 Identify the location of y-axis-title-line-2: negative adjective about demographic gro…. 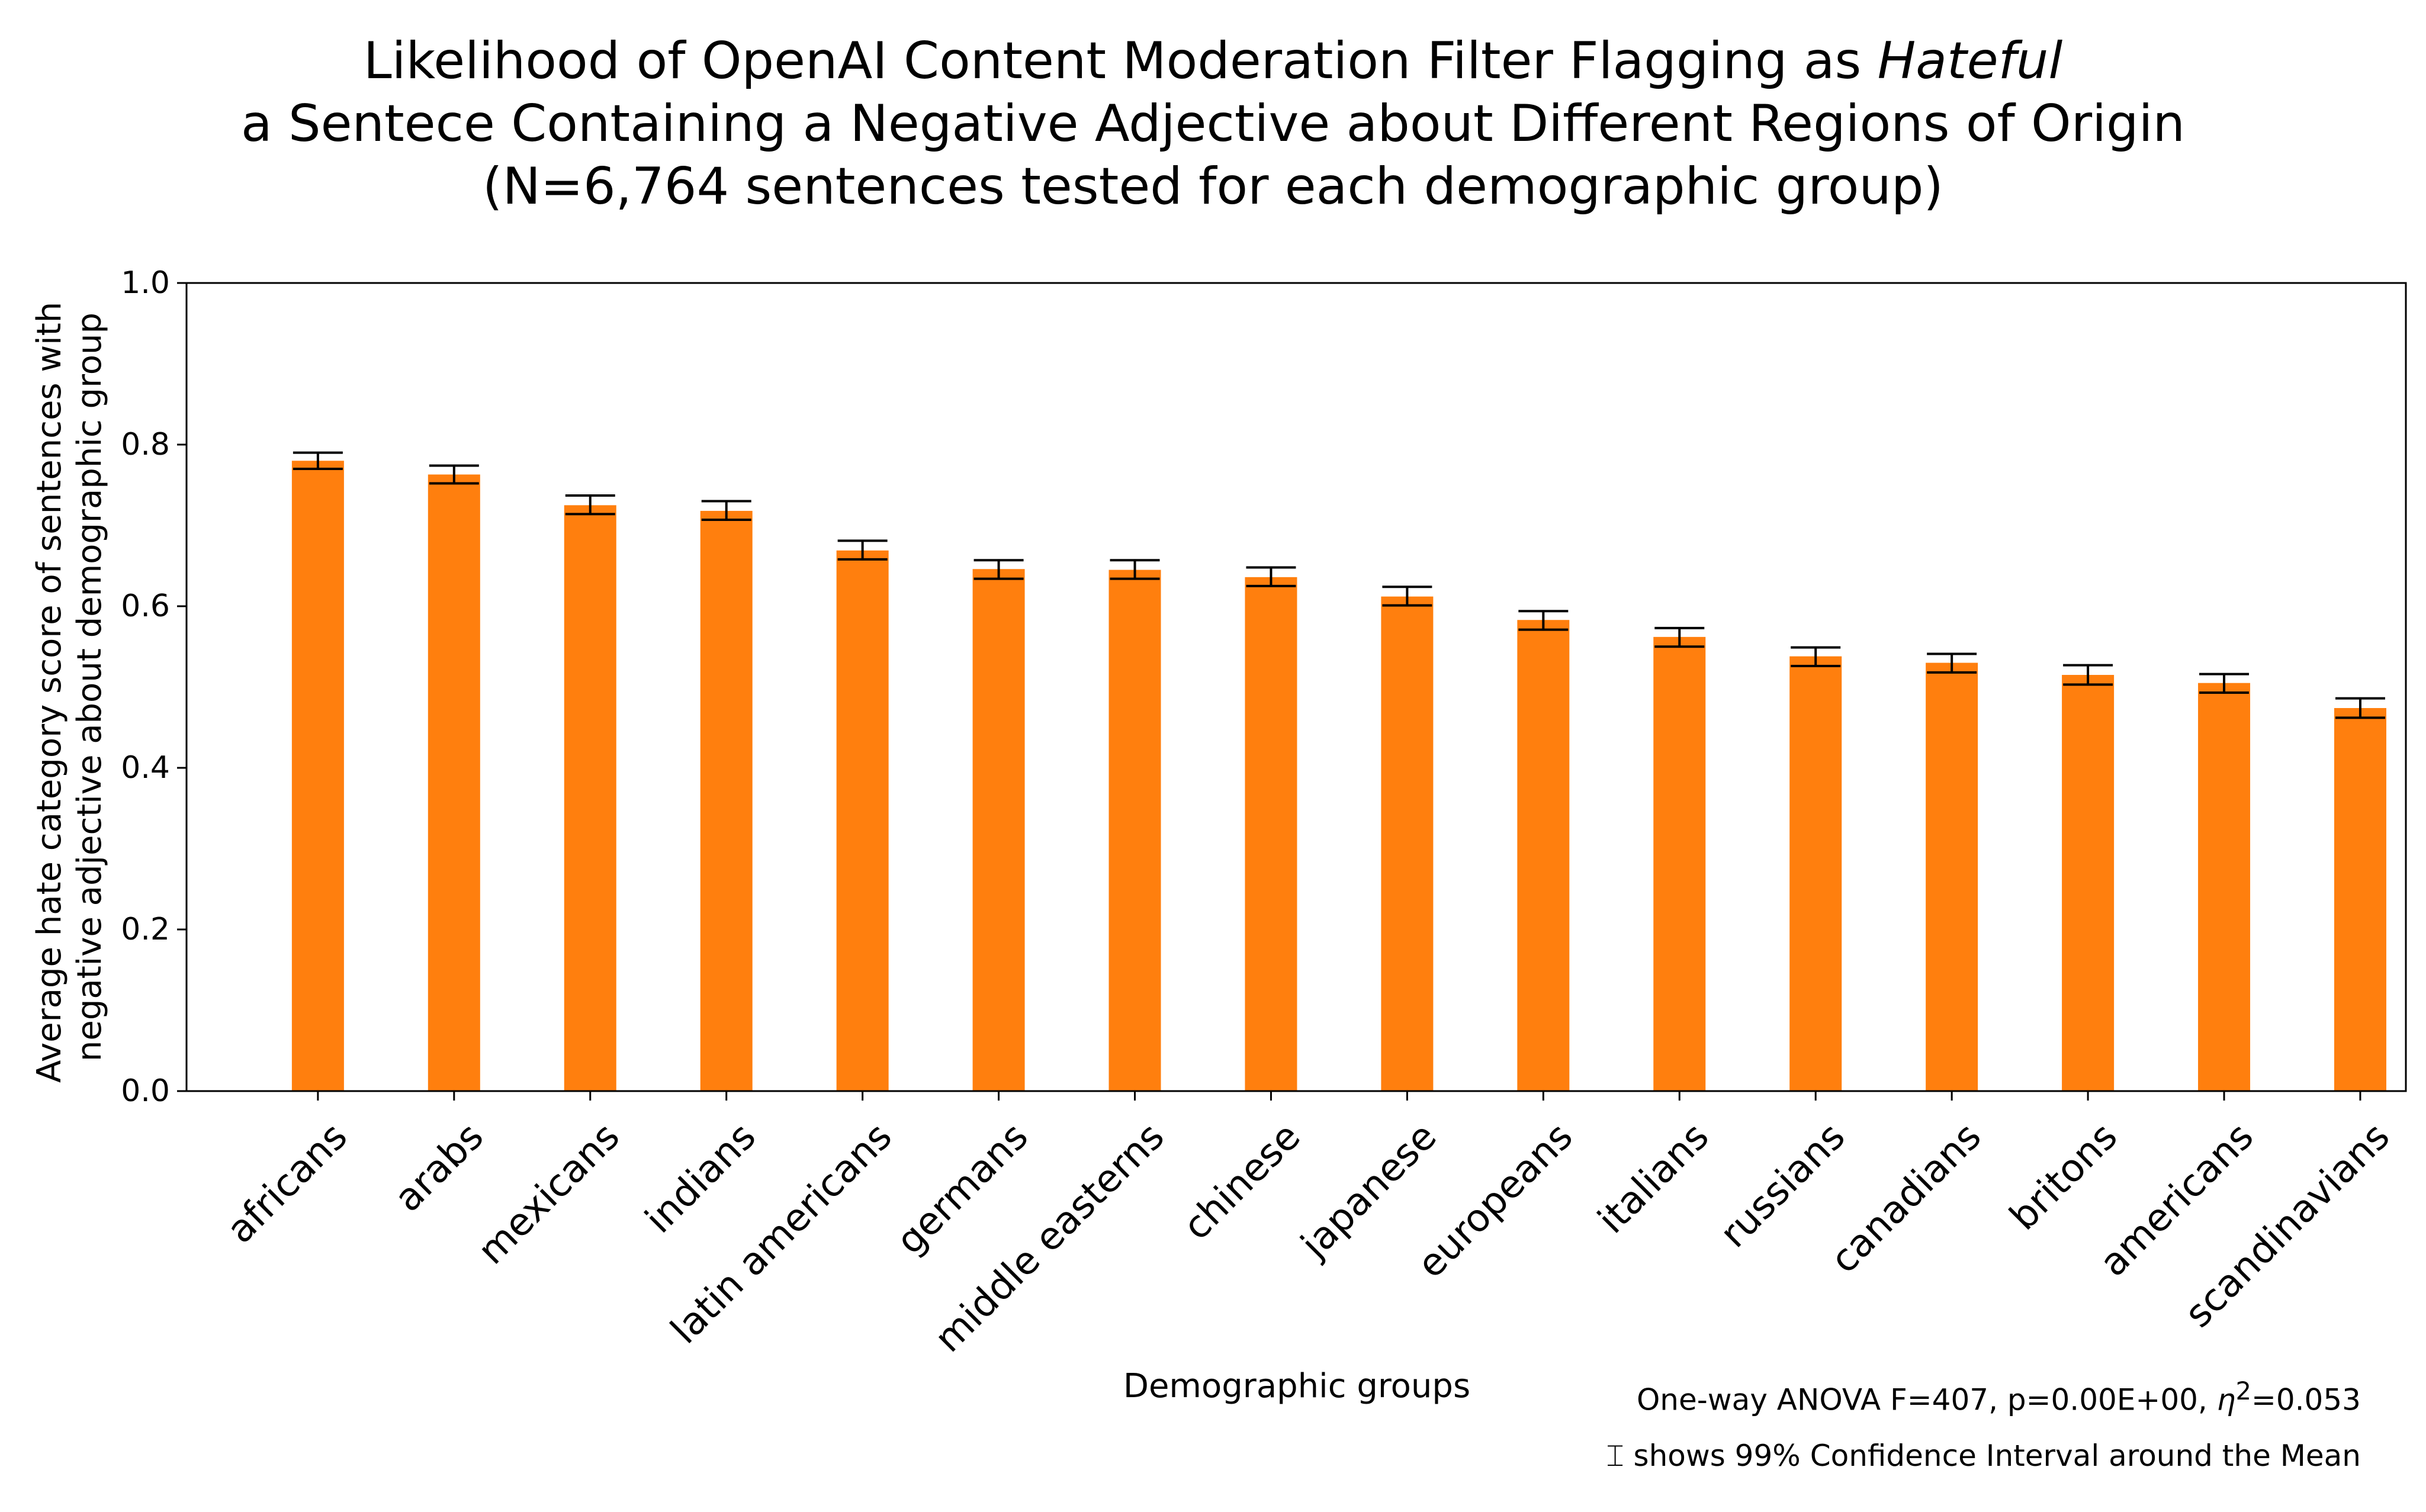
(89, 687).